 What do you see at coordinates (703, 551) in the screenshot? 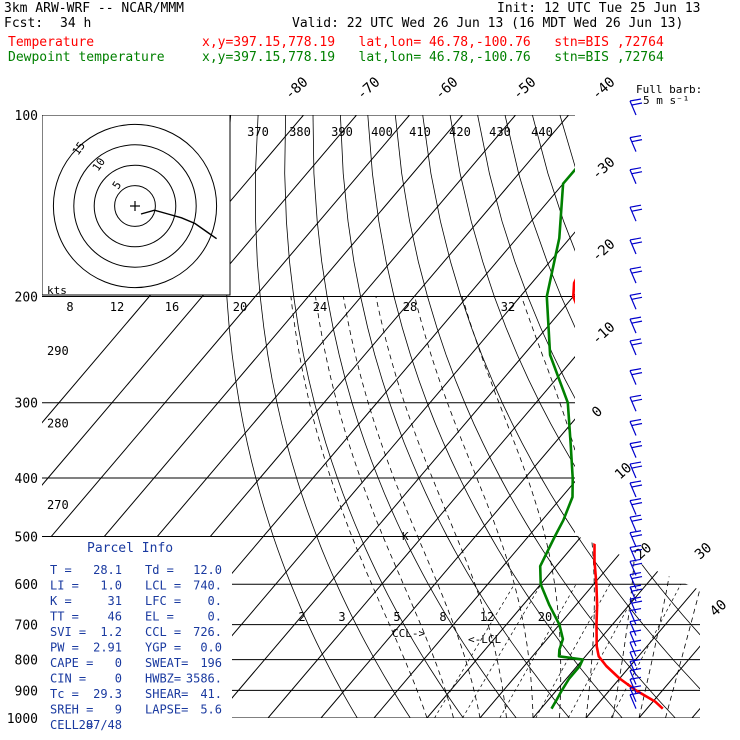
I see `isotherm-label: 30` at bounding box center [703, 551].